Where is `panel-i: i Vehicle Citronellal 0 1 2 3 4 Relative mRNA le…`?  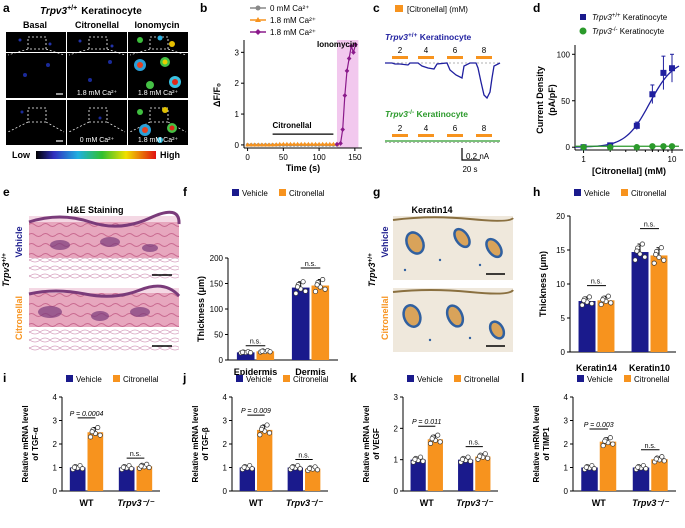
panel-i: i Vehicle Citronellal 0 1 2 3 4 Relative mRNA le… is located at coordinates (81, 439).